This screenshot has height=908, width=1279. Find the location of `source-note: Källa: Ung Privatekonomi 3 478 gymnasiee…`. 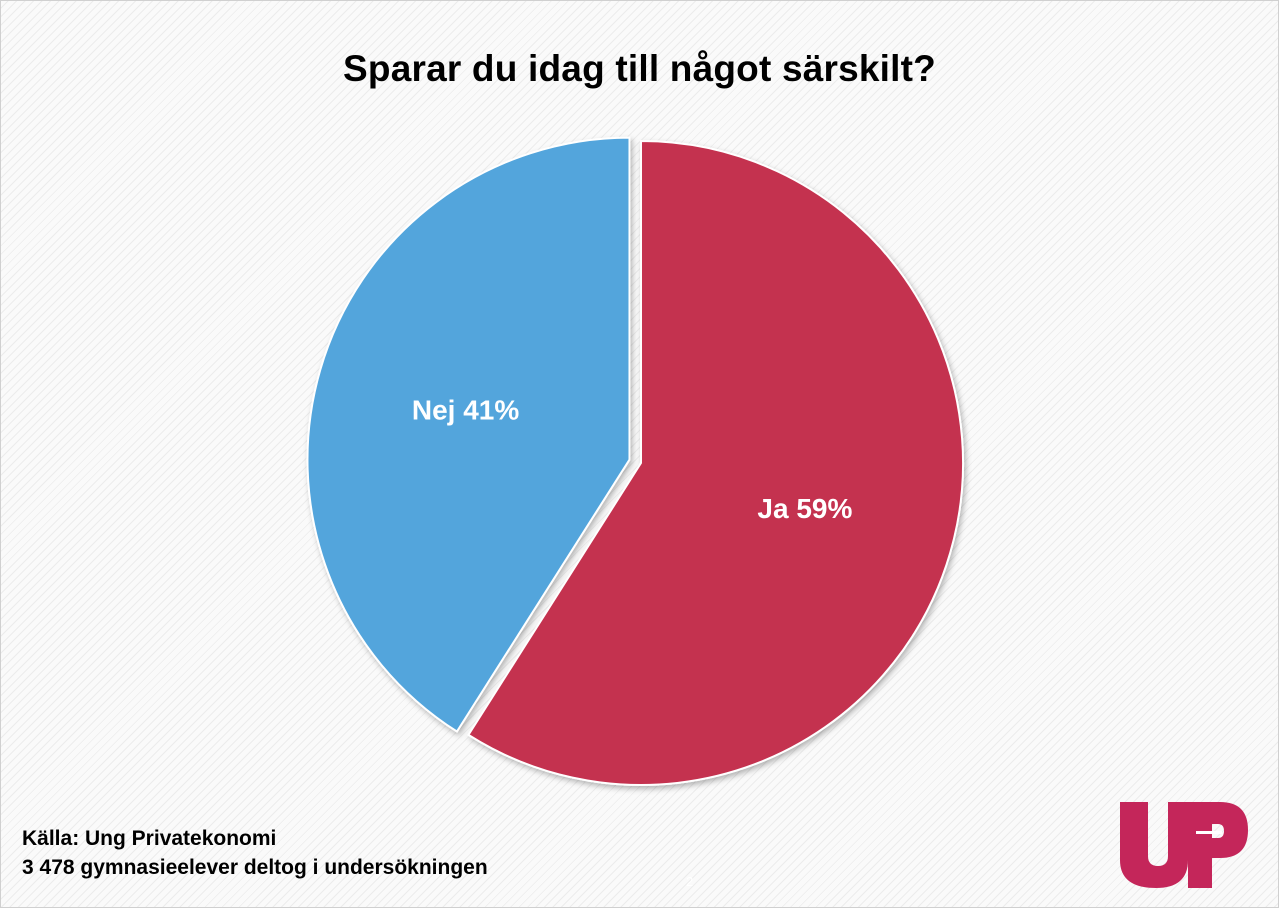

source-note: Källa: Ung Privatekonomi 3 478 gymnasiee… is located at coordinates (255, 853).